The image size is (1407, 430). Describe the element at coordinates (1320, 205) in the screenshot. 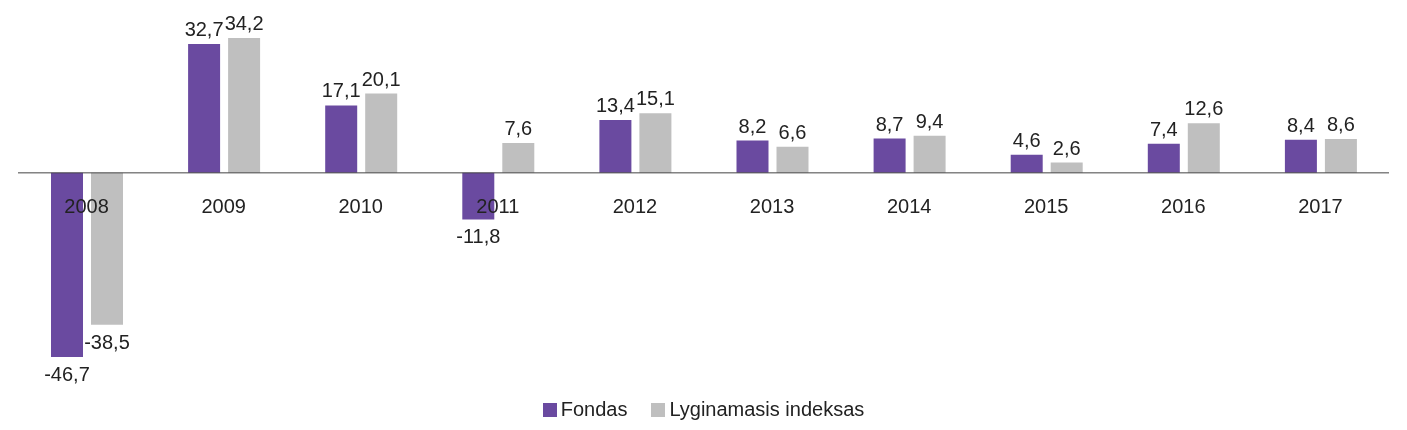

I see `x-tick-label: 2017` at that location.